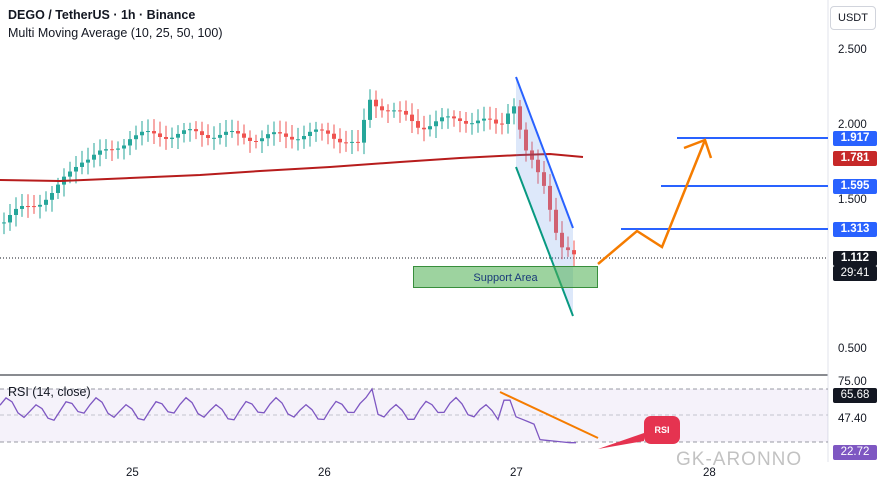  What do you see at coordinates (852, 50) in the screenshot?
I see `price-tick-2500: 2.500` at bounding box center [852, 50].